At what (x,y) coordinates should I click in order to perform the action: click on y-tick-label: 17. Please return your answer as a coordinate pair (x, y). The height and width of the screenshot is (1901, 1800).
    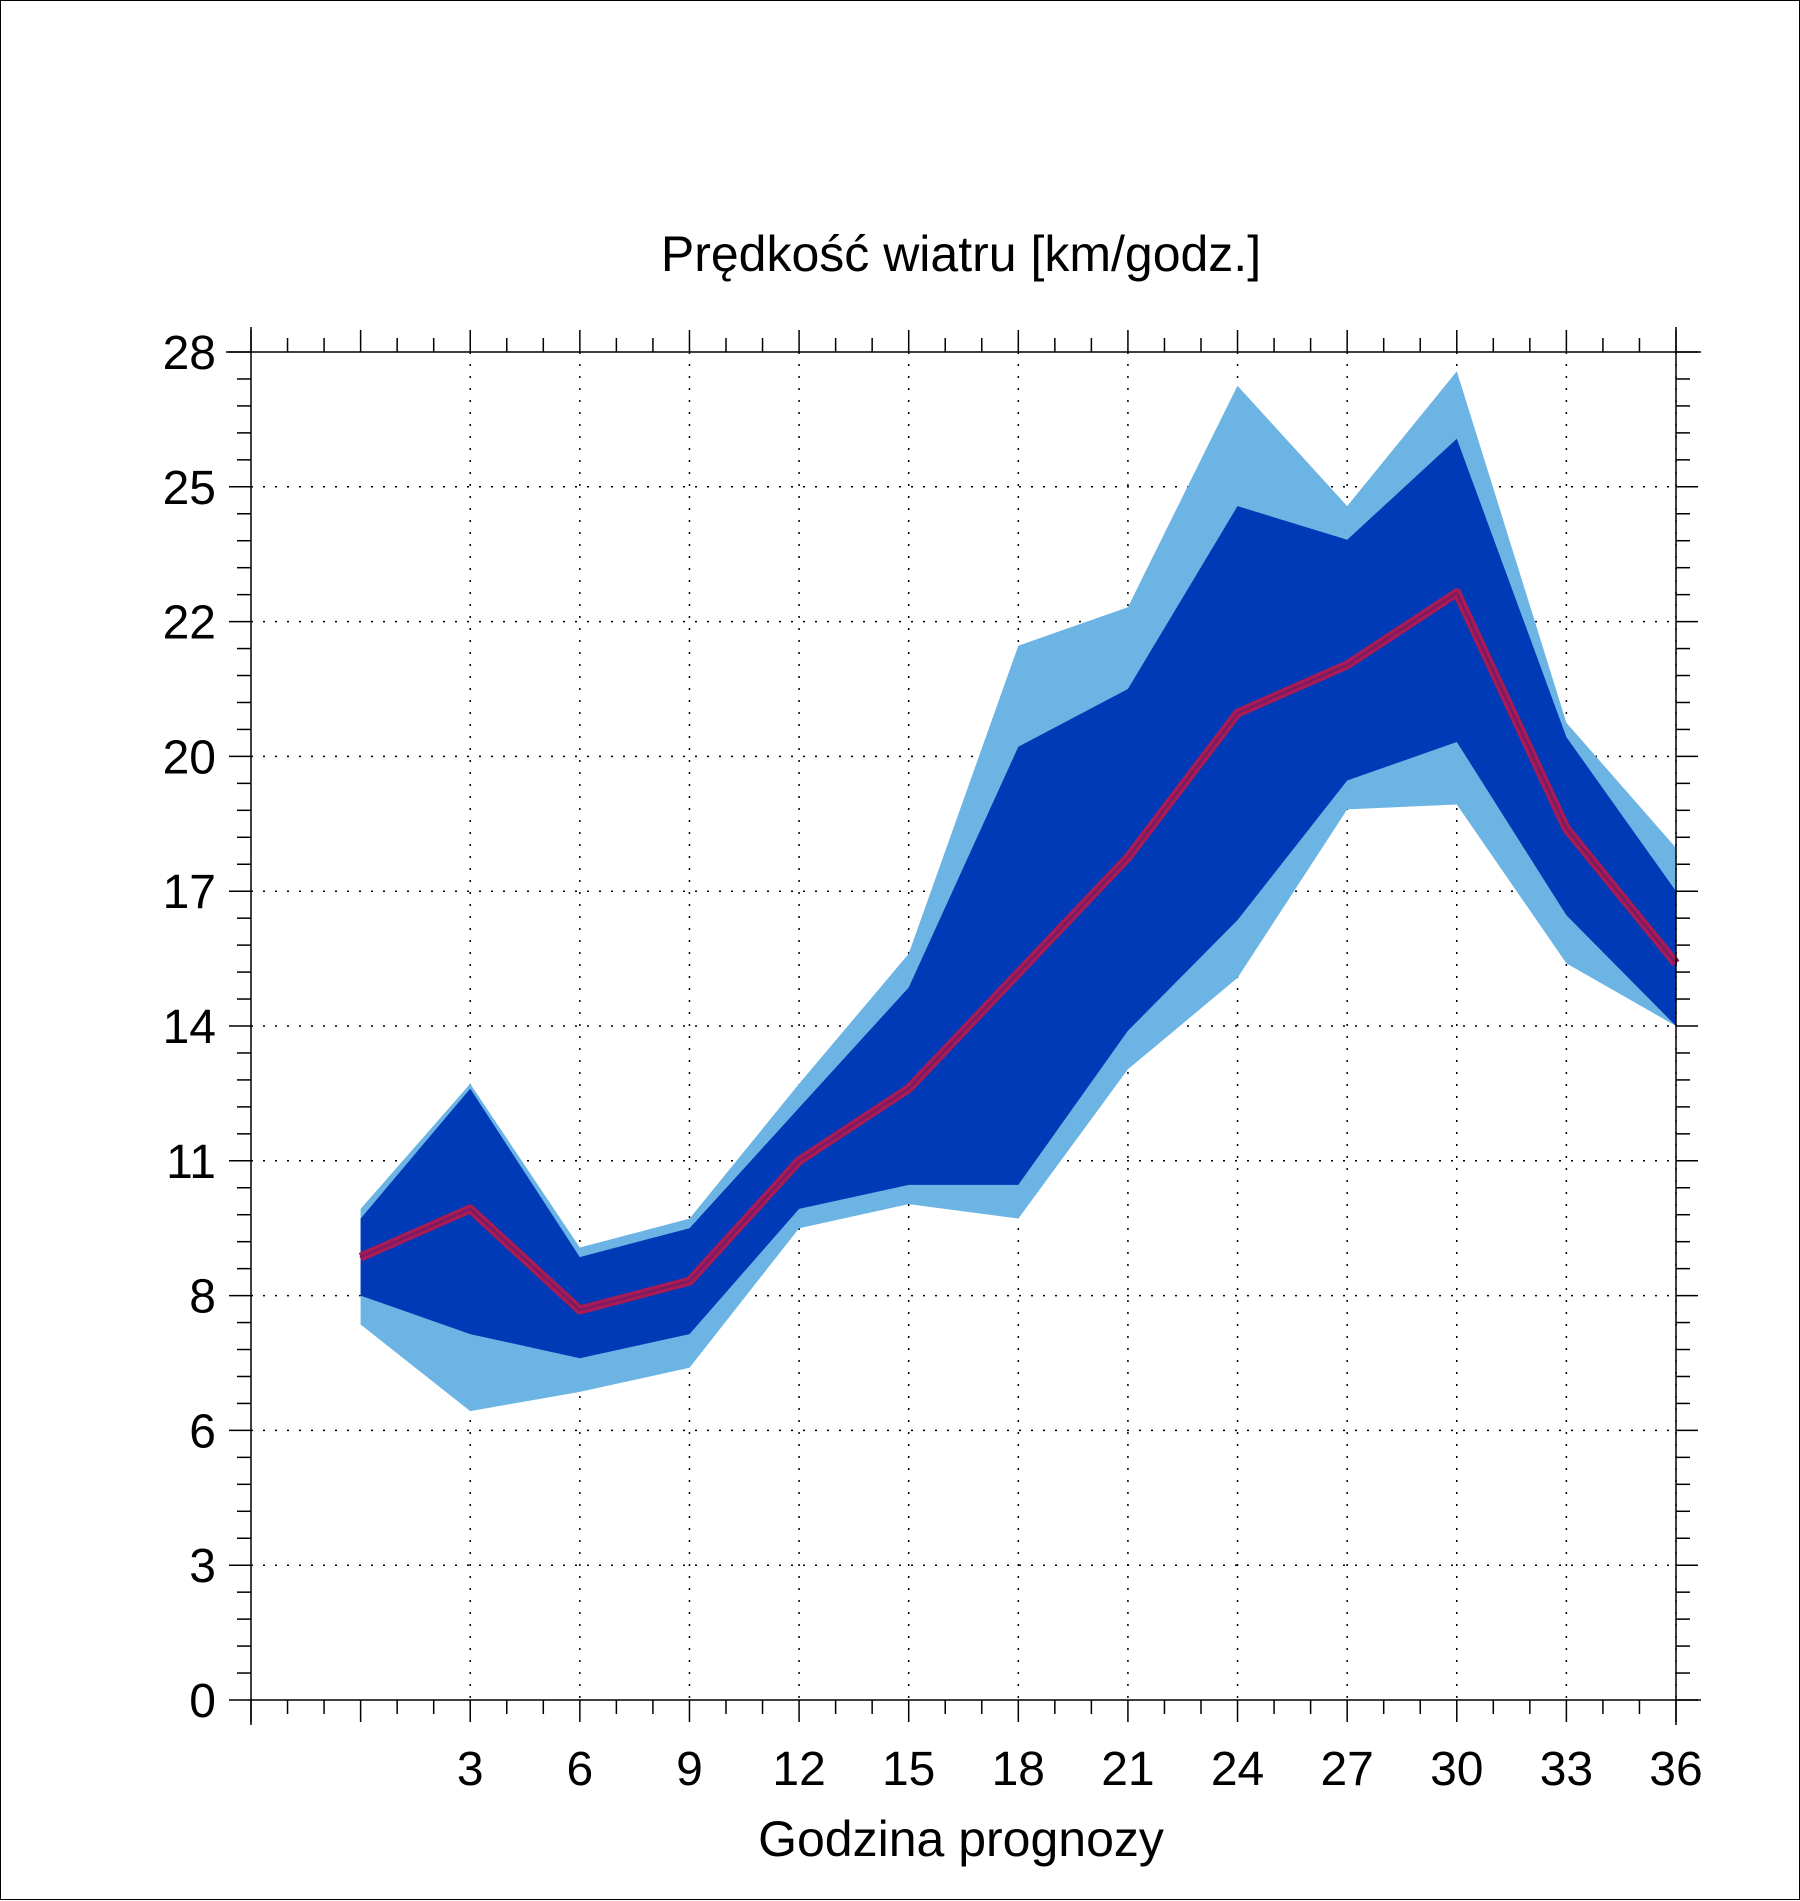
    Looking at the image, I should click on (189, 892).